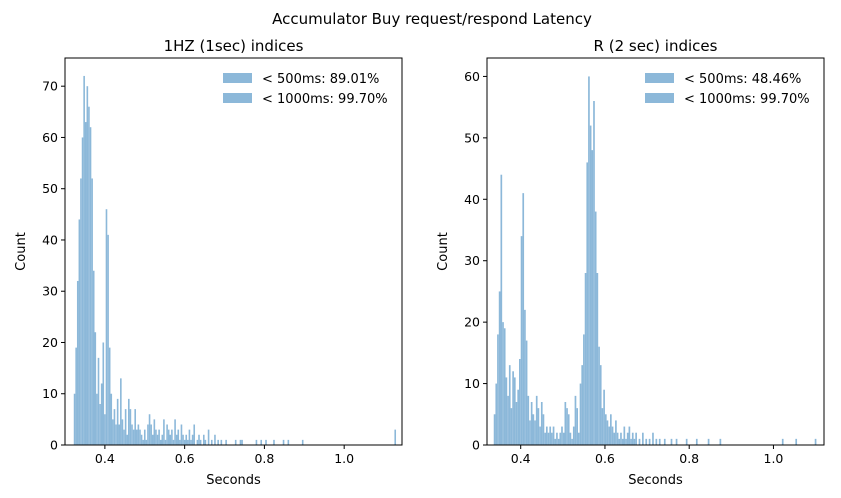 The width and height of the screenshot is (841, 498). I want to click on legend-entry-500ms: < 500ms: 48.46%, so click(742, 79).